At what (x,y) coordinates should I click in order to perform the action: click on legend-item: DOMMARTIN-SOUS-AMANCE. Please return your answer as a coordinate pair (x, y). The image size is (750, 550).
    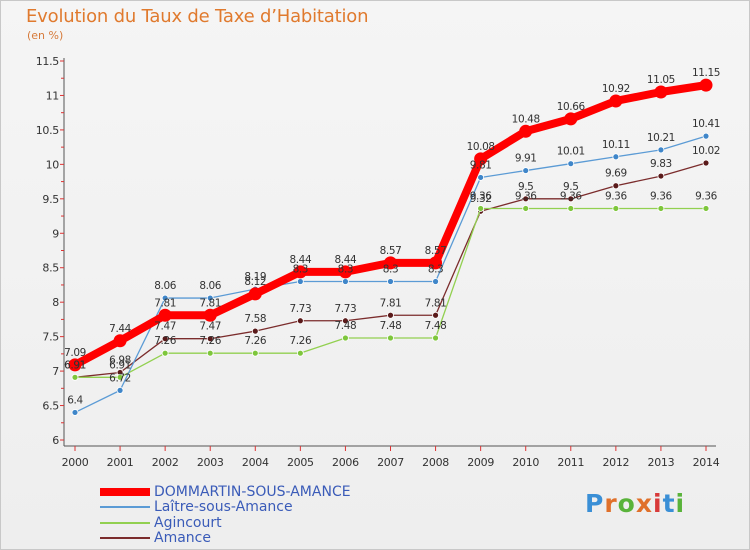
    Looking at the image, I should click on (225, 492).